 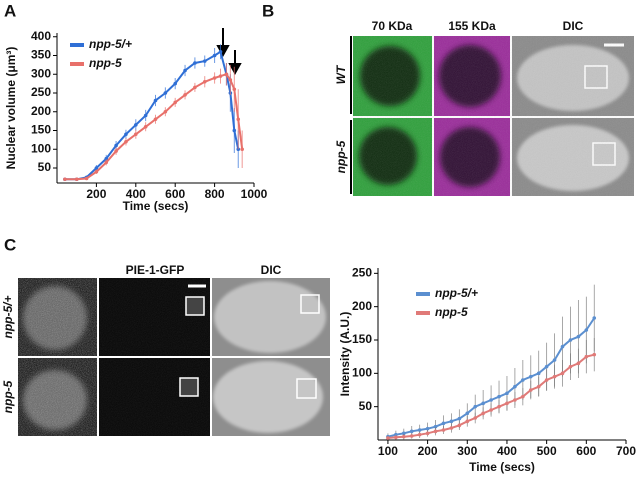 I want to click on row-label: npp-5/+, so click(x=8, y=316).